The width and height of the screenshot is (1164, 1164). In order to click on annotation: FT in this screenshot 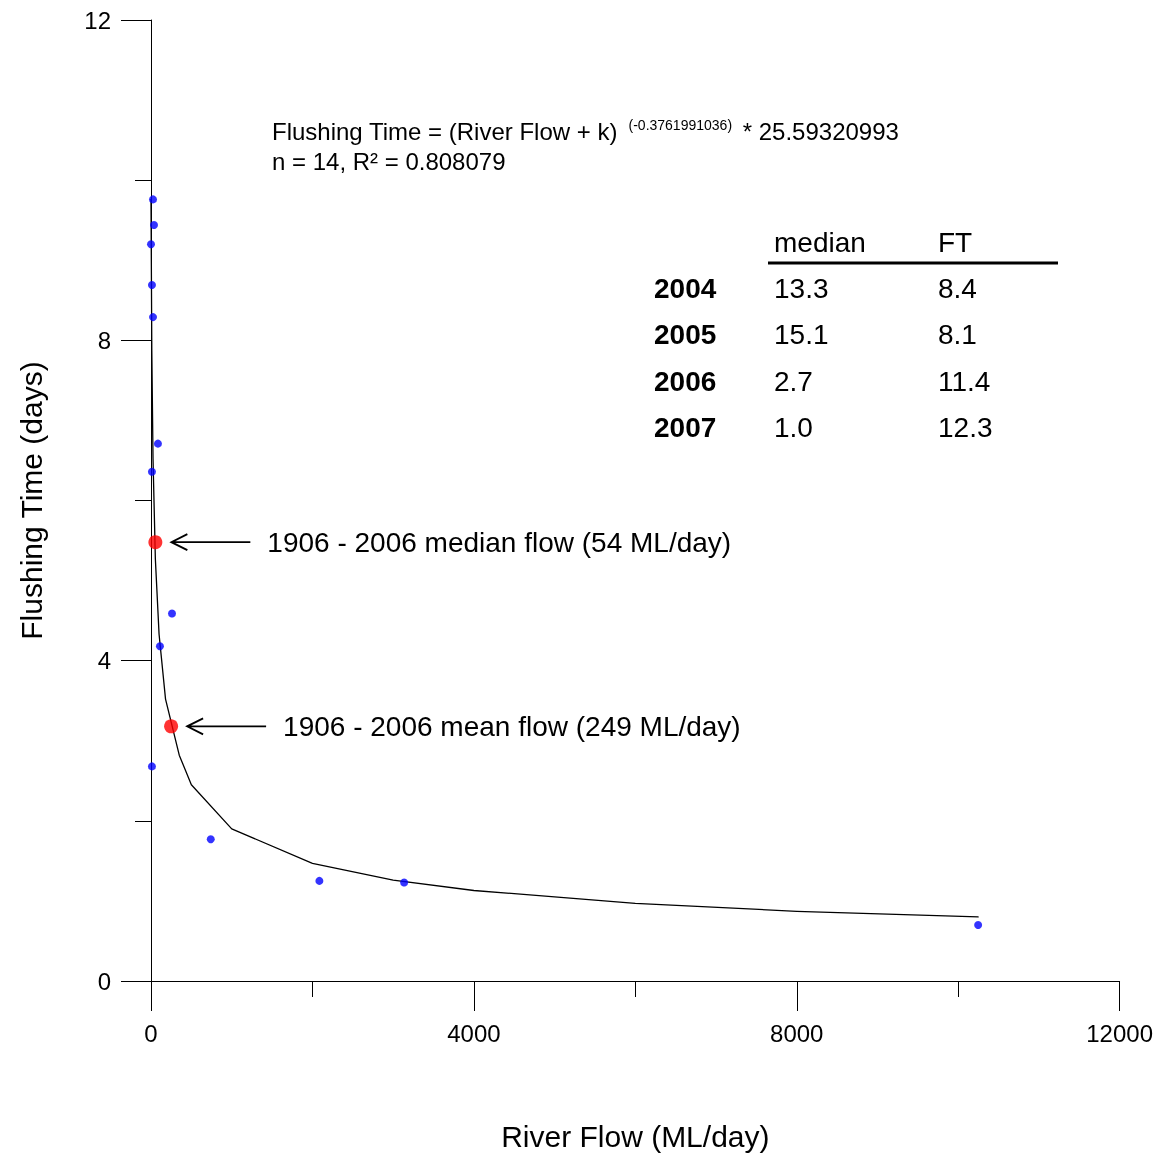, I will do `click(955, 242)`.